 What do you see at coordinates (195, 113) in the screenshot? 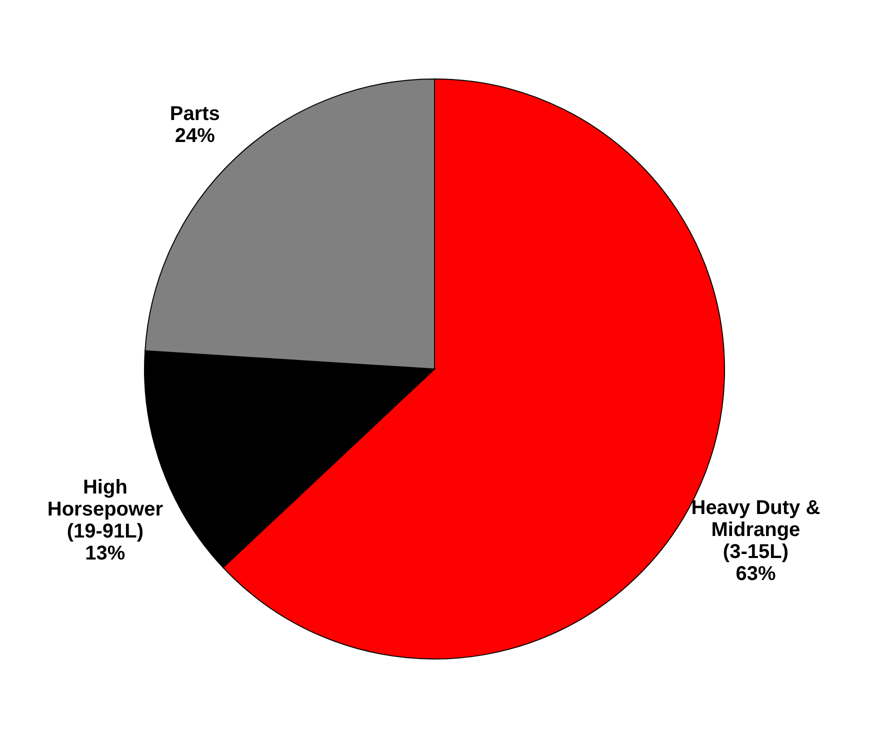
I see `slice-label: Parts` at bounding box center [195, 113].